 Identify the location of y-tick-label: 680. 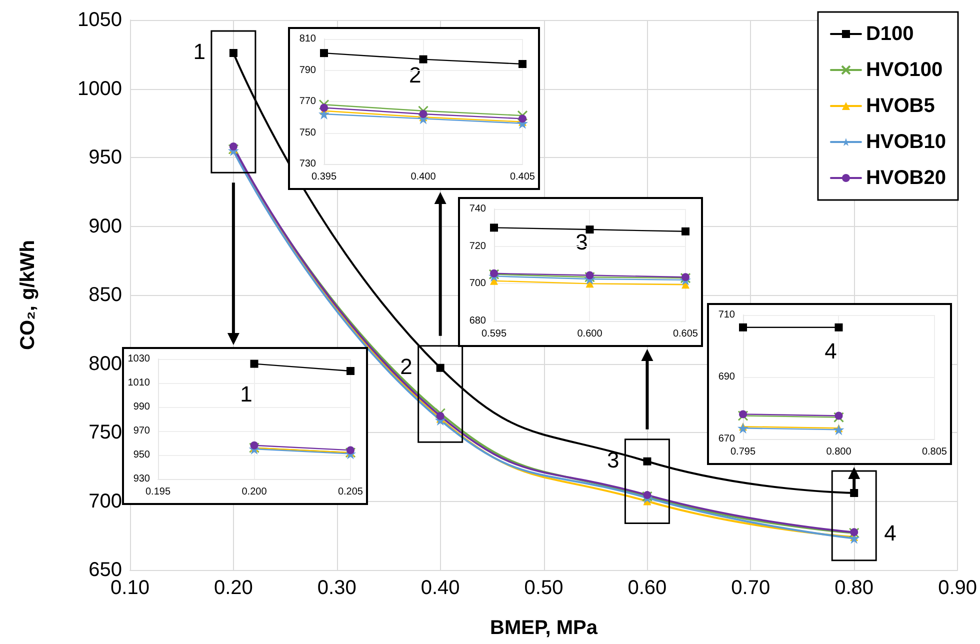
(477, 321).